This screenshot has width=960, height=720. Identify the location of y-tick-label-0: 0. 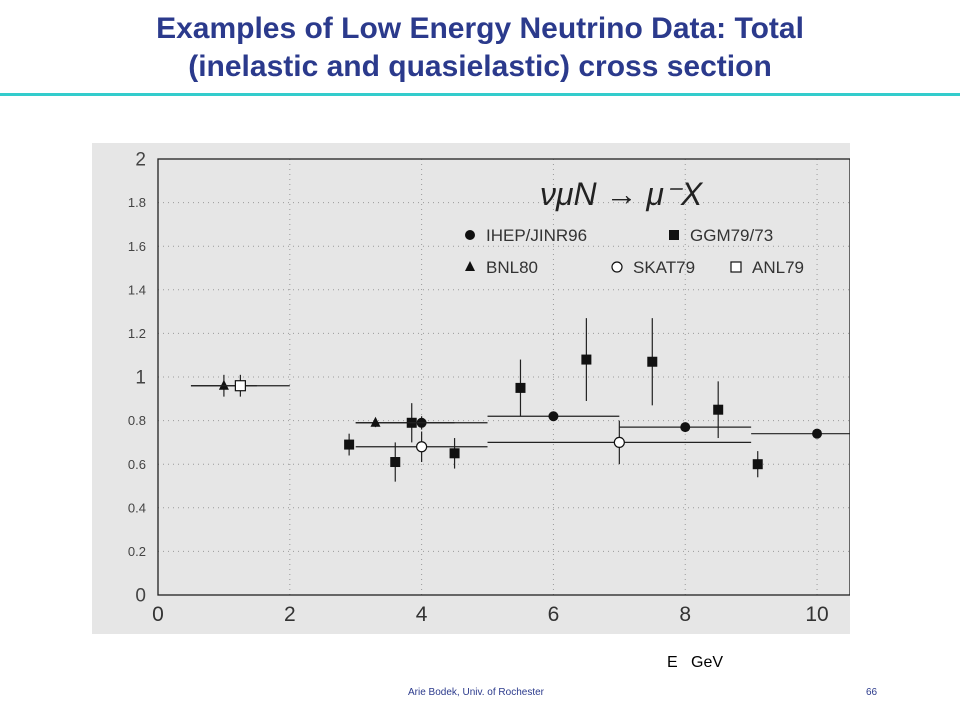
(140, 596).